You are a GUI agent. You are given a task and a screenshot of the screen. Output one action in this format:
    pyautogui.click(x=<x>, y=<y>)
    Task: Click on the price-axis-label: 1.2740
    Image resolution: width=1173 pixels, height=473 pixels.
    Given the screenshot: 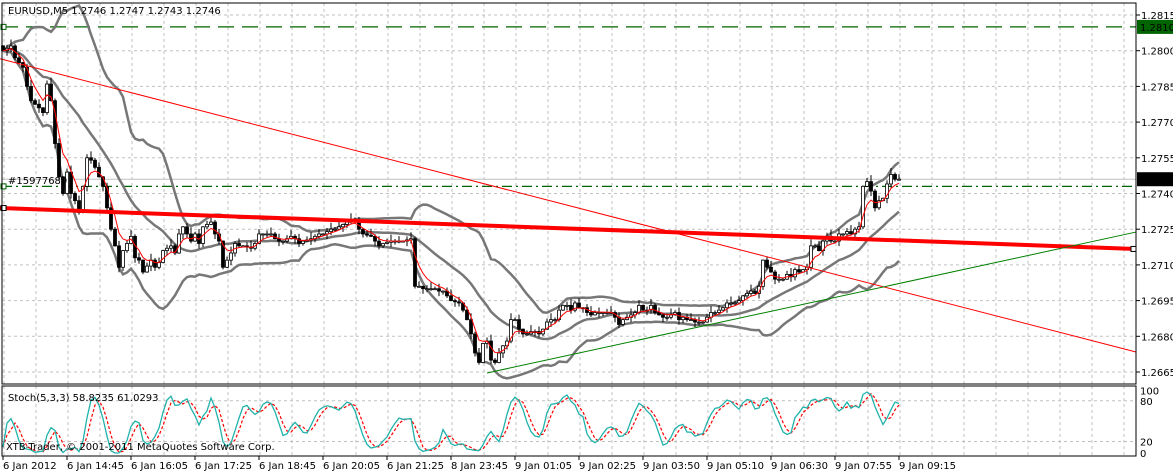 What is the action you would take?
    pyautogui.click(x=1157, y=195)
    